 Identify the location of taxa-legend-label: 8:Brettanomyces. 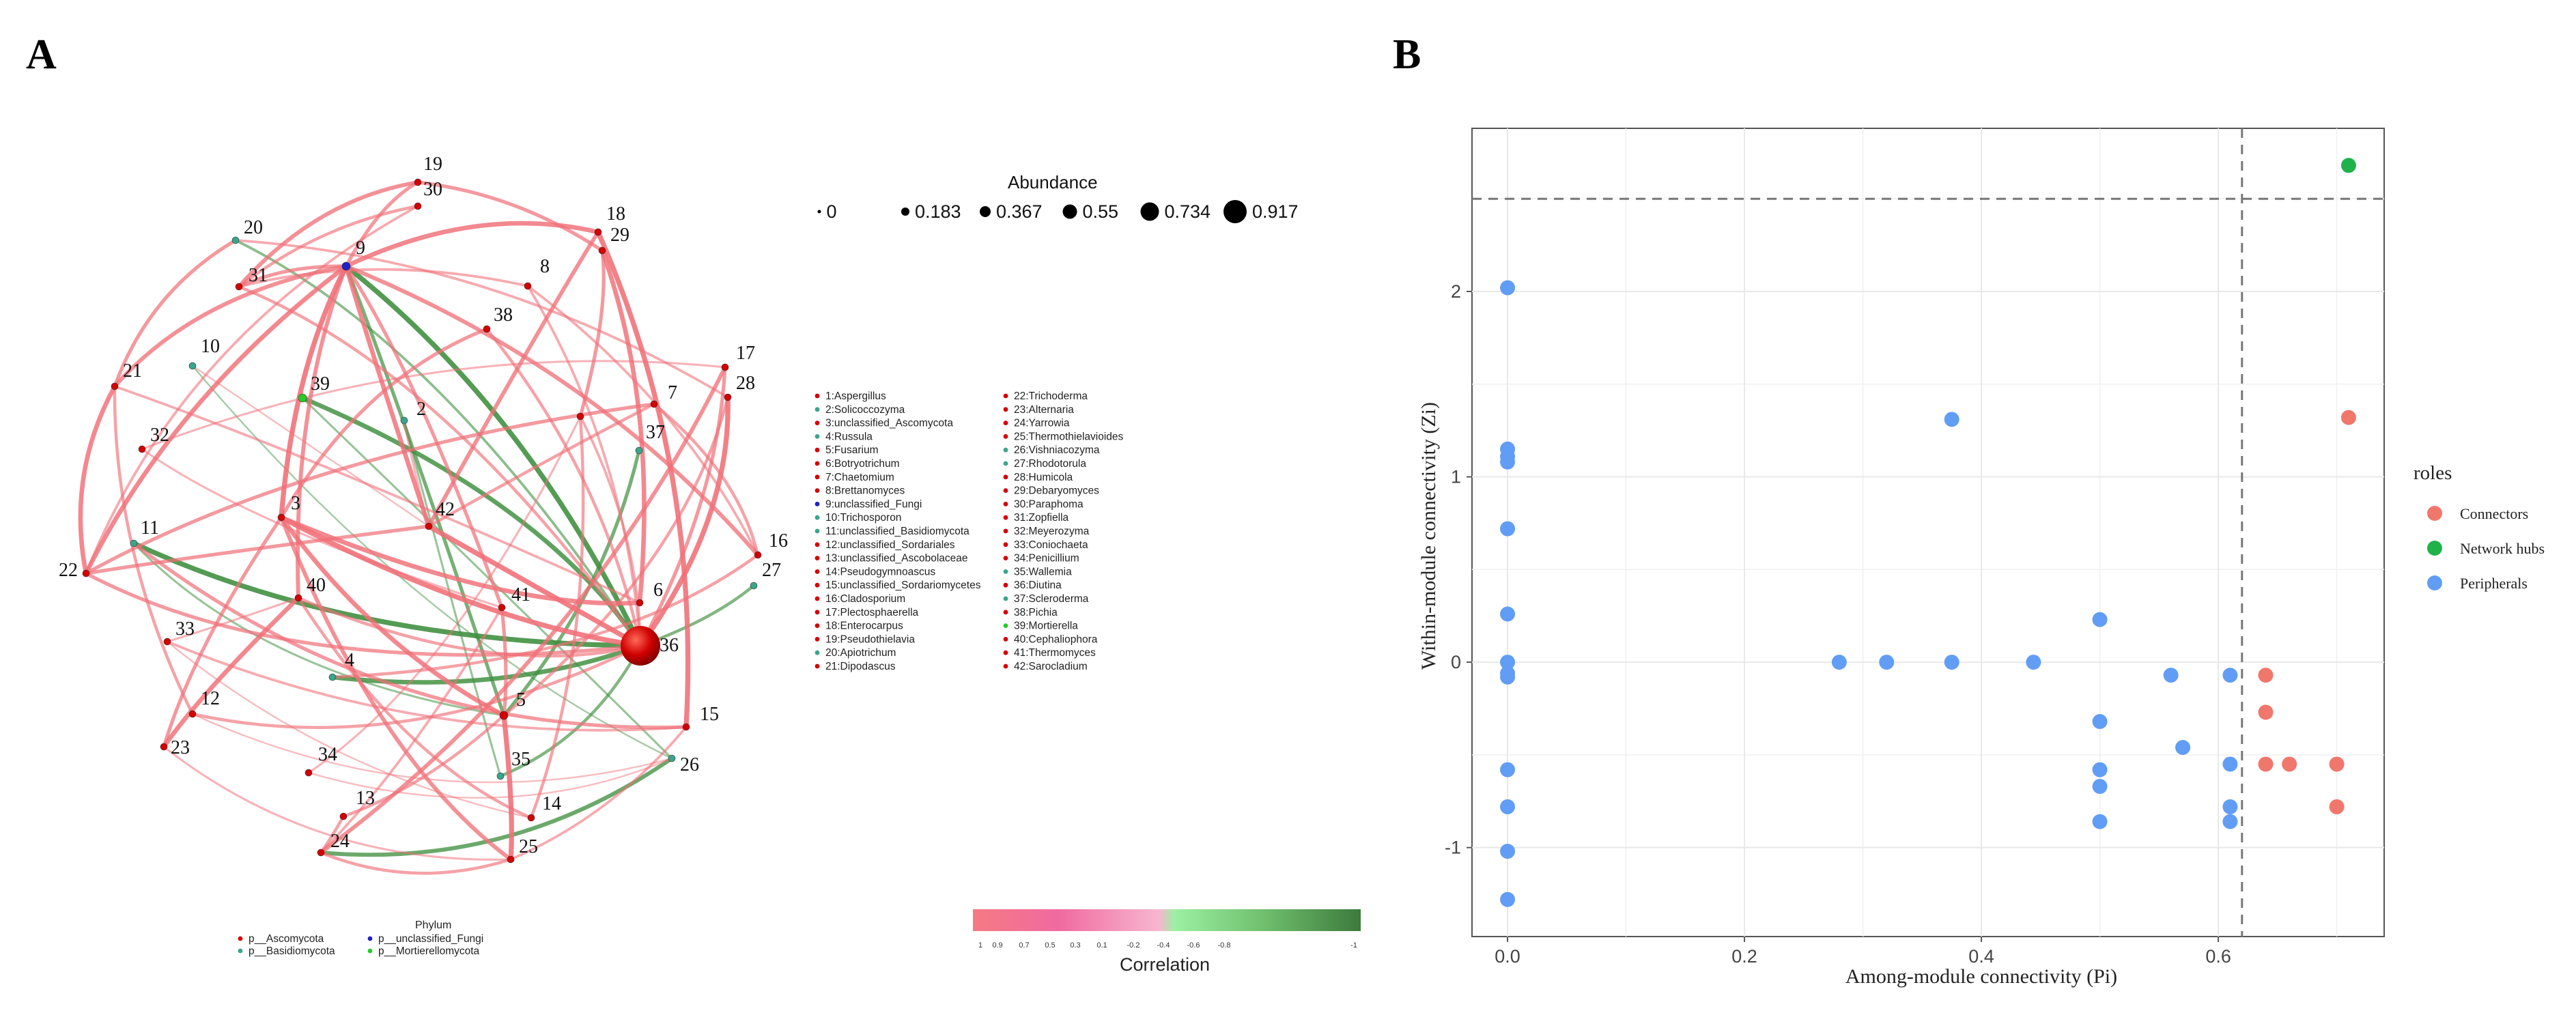
(865, 491).